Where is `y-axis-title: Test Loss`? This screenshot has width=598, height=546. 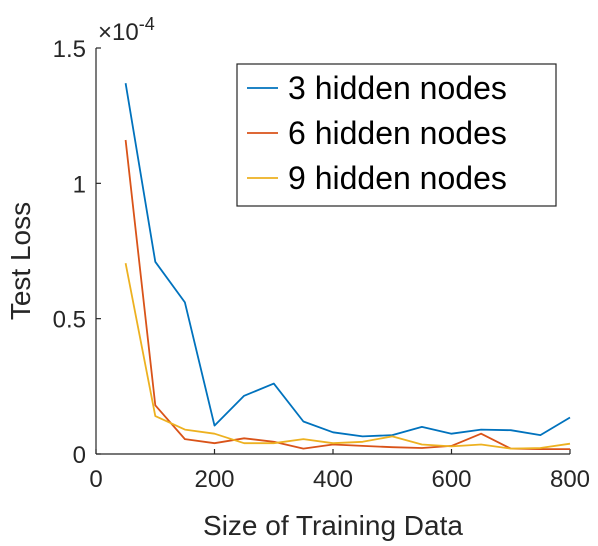 y-axis-title: Test Loss is located at coordinates (20, 261).